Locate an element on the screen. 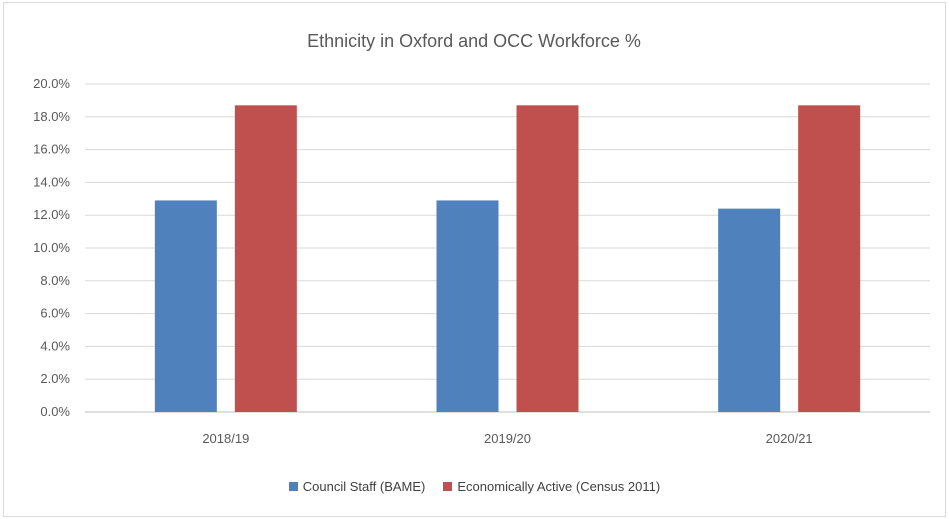  x-tick-label: 2020/21 is located at coordinates (789, 438).